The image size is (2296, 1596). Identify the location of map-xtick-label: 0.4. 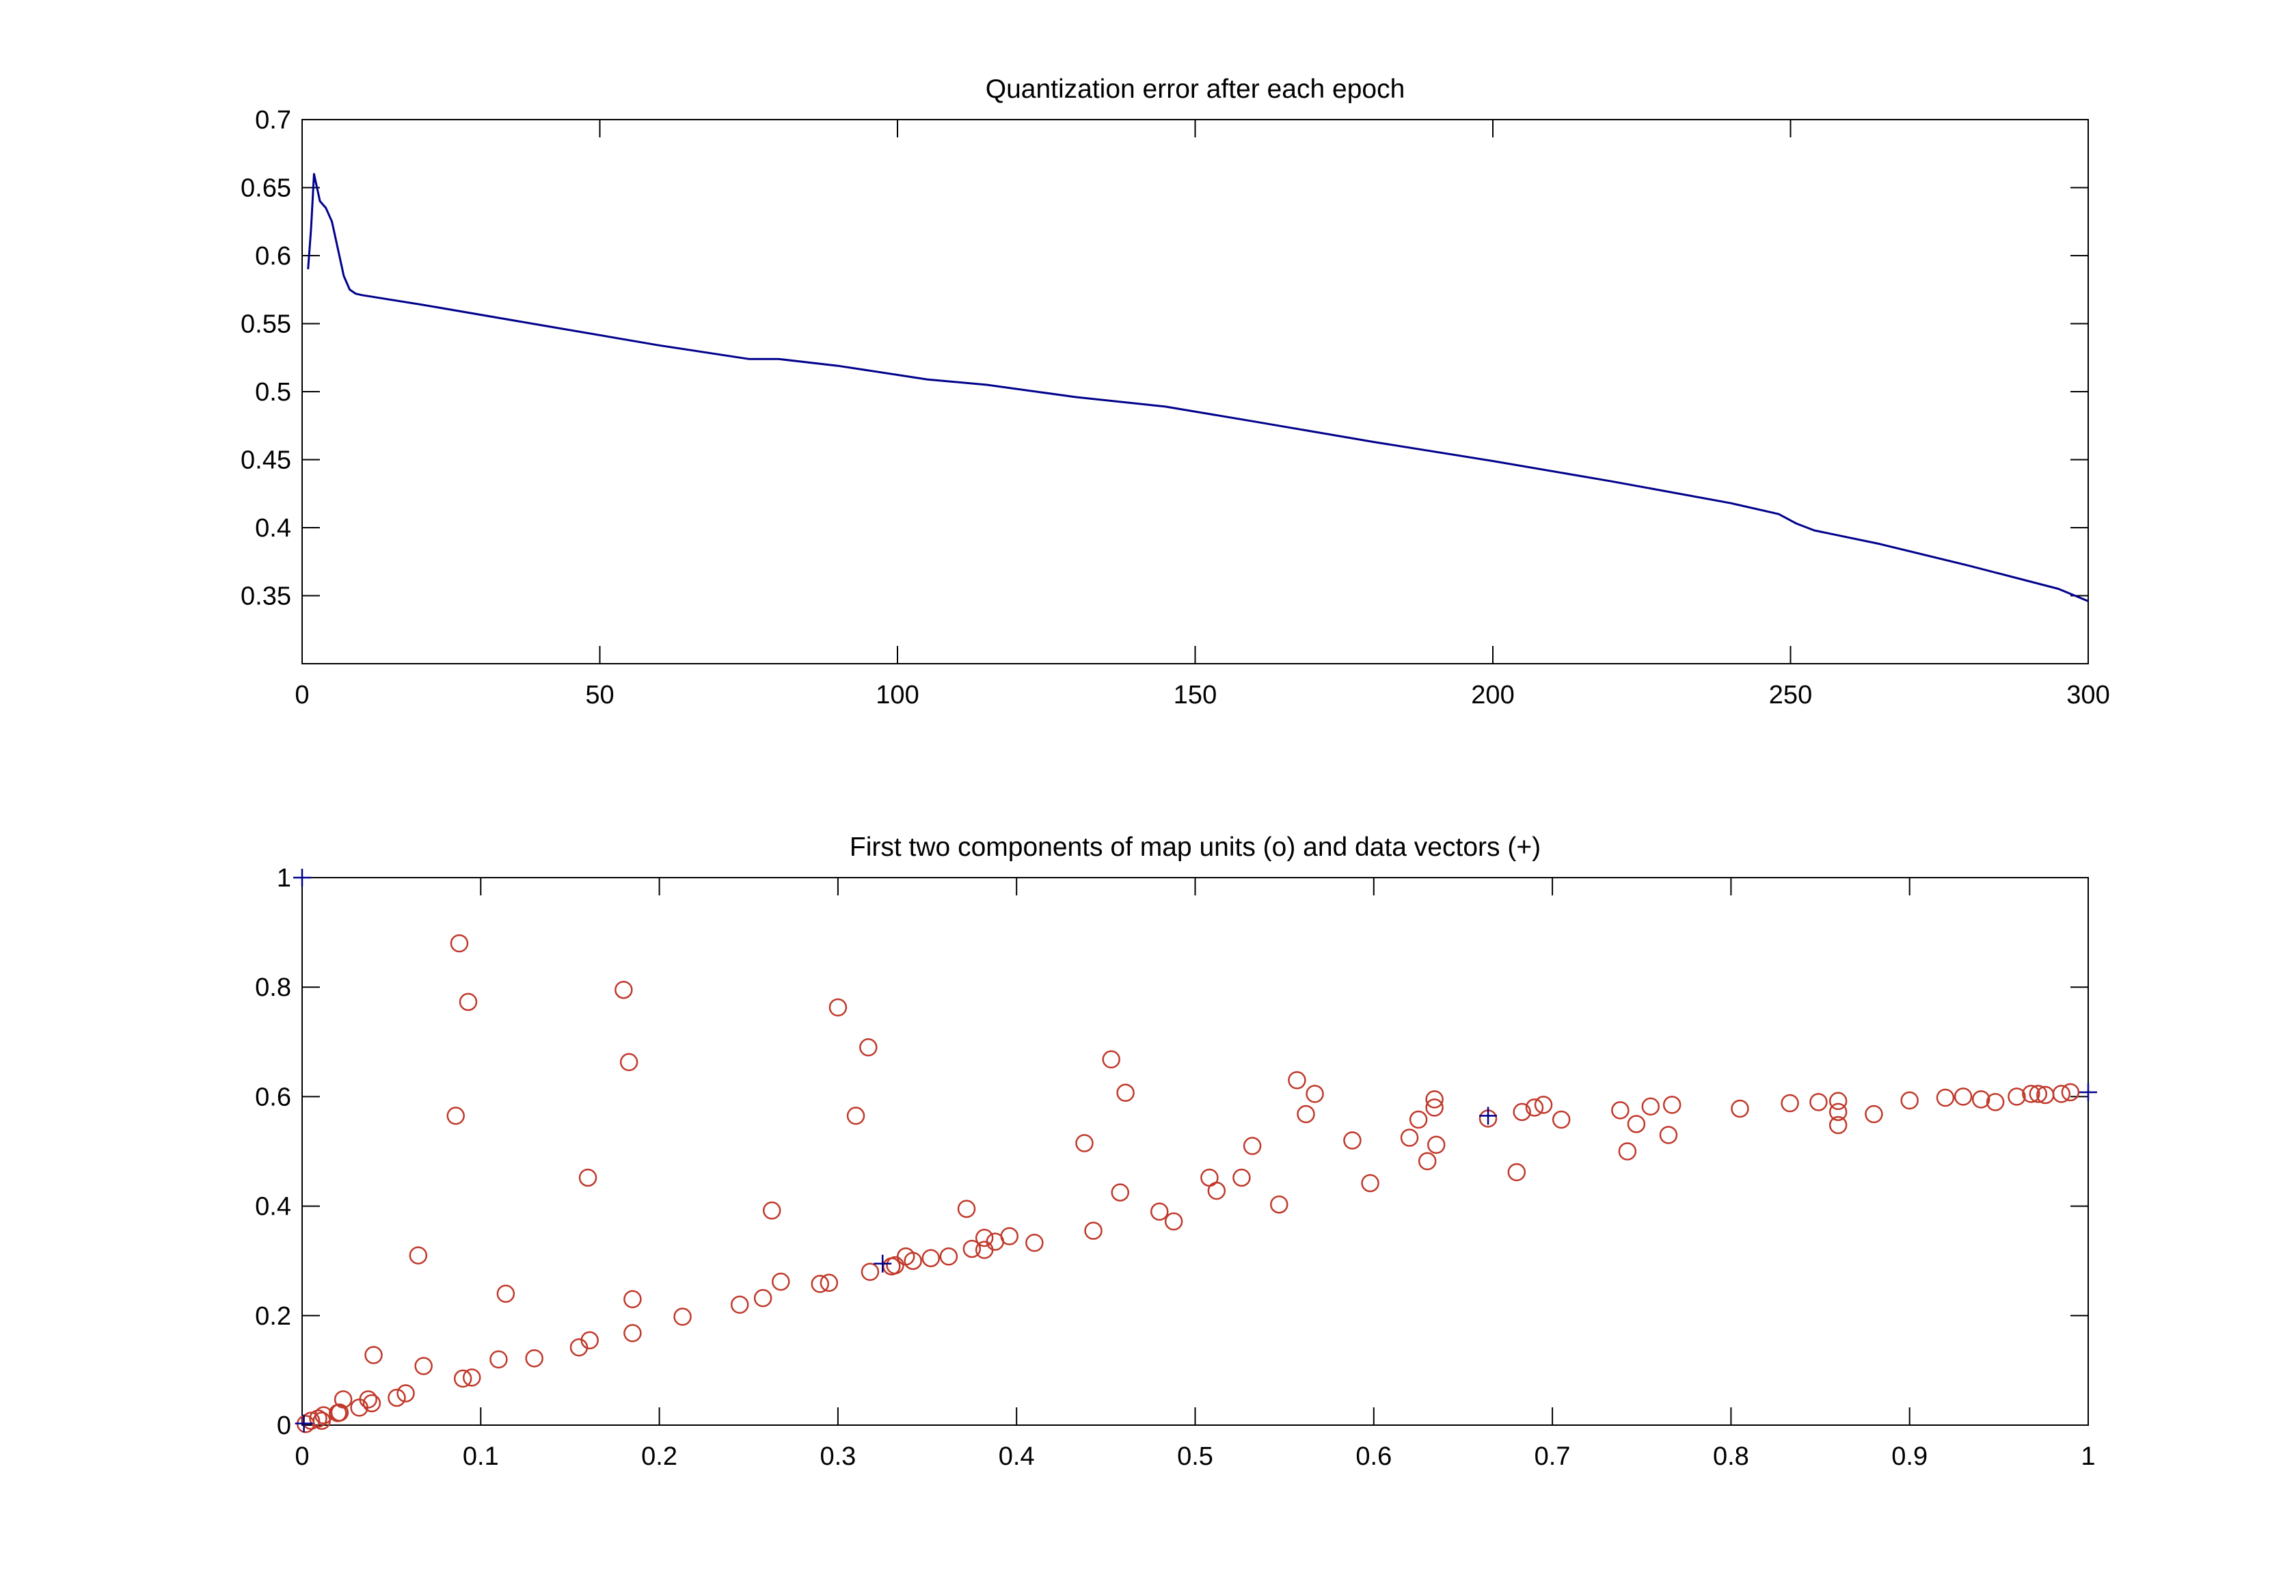
(1017, 1456).